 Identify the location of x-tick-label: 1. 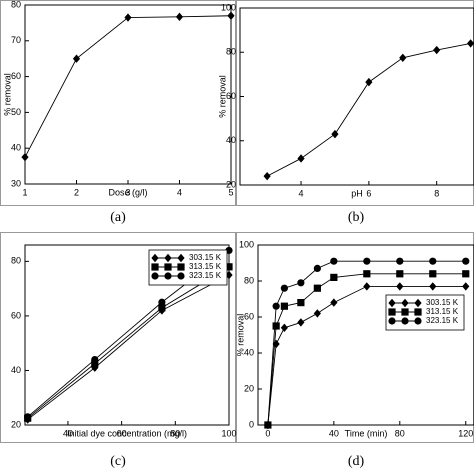
(24, 192).